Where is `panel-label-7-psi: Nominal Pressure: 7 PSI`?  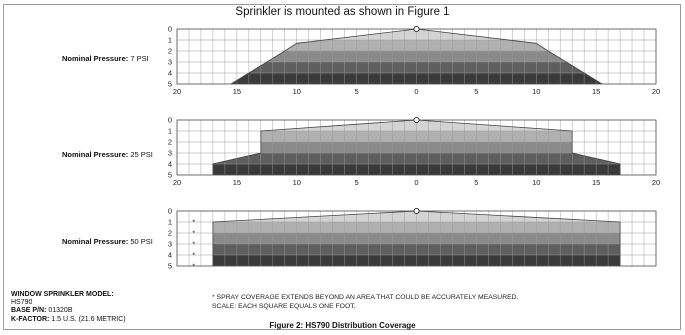
panel-label-7-psi: Nominal Pressure: 7 PSI is located at coordinates (105, 58).